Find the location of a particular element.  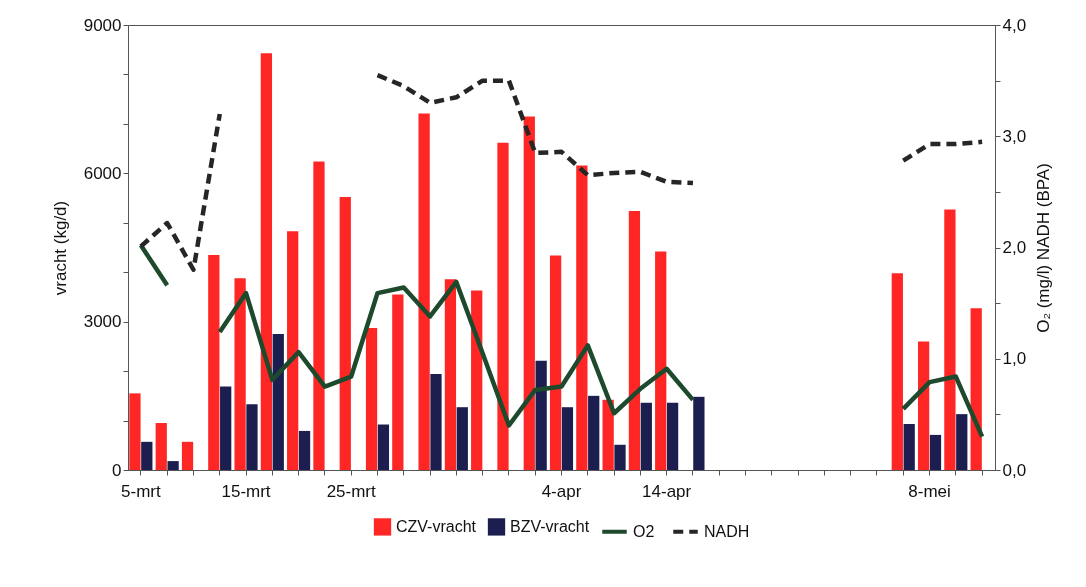

y2-axis-title: O₂ (mg/l) NADH (BPA) is located at coordinates (1044, 248).